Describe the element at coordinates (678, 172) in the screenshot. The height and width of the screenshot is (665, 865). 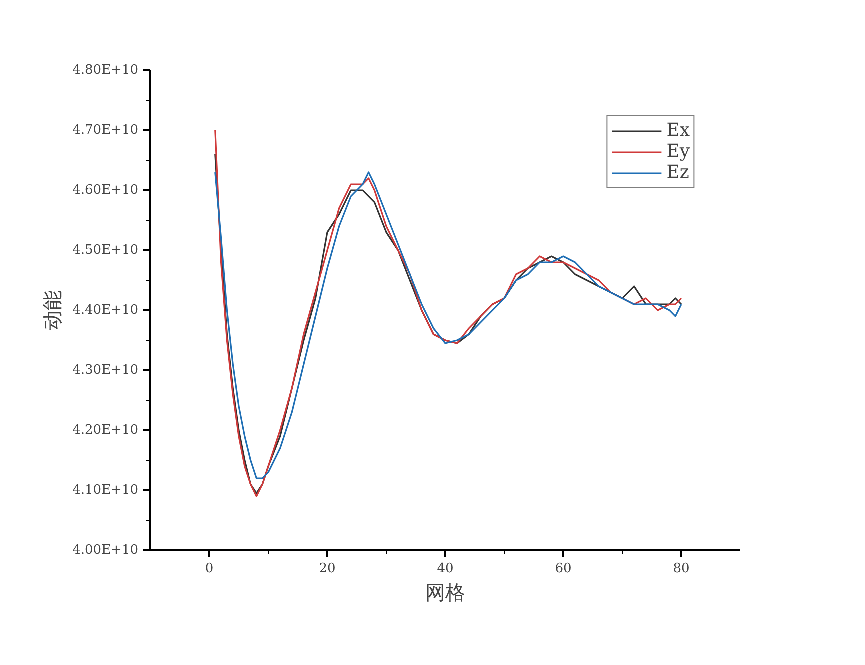
I see `legend-label: Ez` at that location.